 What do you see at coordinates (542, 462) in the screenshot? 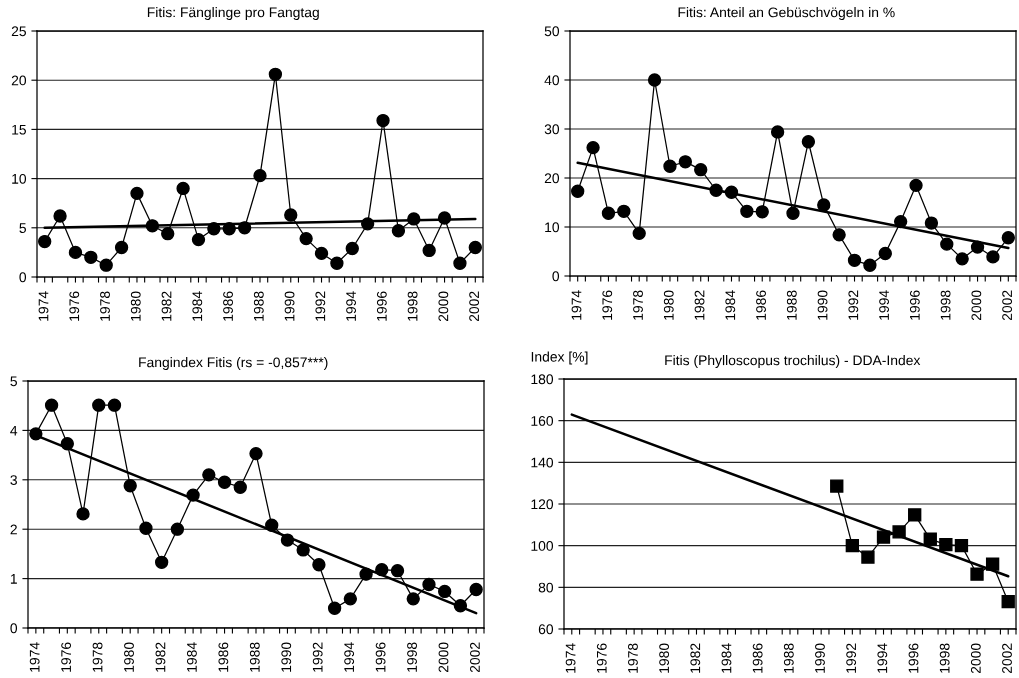
I see `y-tick-label: 140` at bounding box center [542, 462].